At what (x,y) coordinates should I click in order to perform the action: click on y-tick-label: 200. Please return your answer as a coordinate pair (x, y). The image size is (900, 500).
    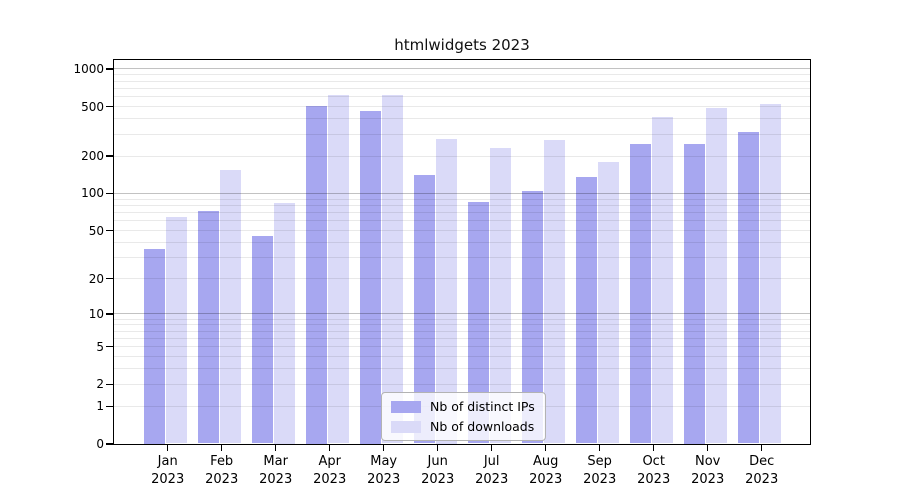
    Looking at the image, I should click on (92, 156).